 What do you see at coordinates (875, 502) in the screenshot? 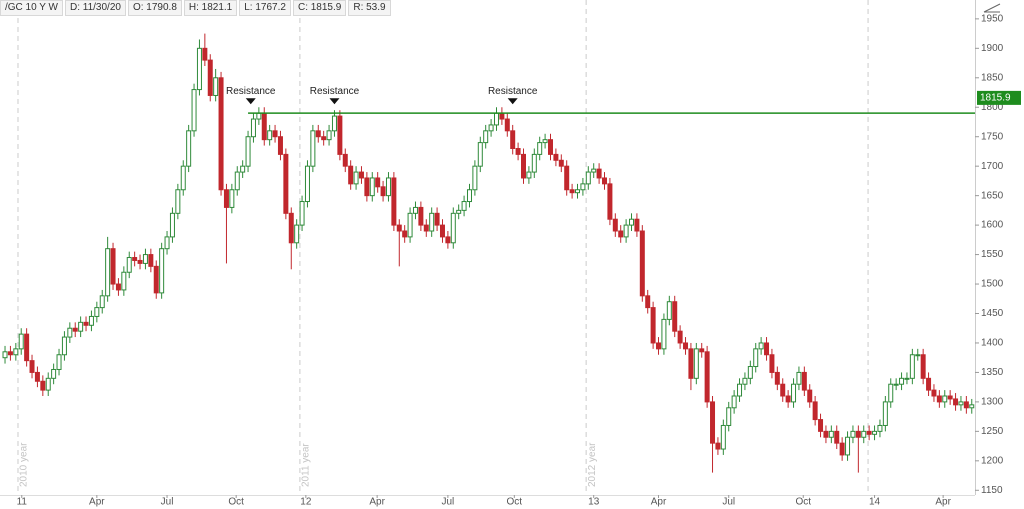
I see `x-tick-label: 14` at bounding box center [875, 502].